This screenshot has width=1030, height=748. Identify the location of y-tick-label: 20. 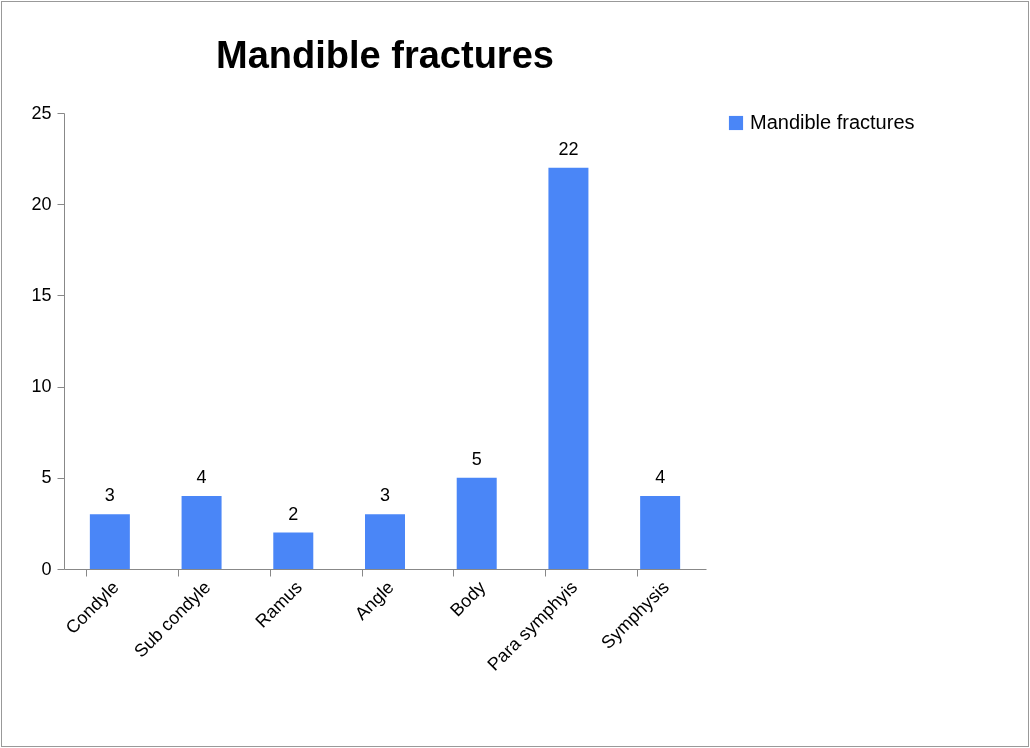
(41, 203).